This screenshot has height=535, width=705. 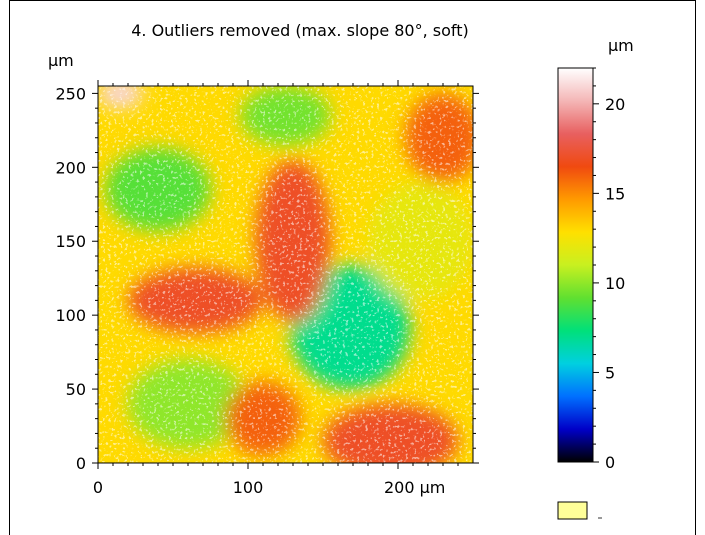 What do you see at coordinates (575, 265) in the screenshot?
I see `colorbar-gradient` at bounding box center [575, 265].